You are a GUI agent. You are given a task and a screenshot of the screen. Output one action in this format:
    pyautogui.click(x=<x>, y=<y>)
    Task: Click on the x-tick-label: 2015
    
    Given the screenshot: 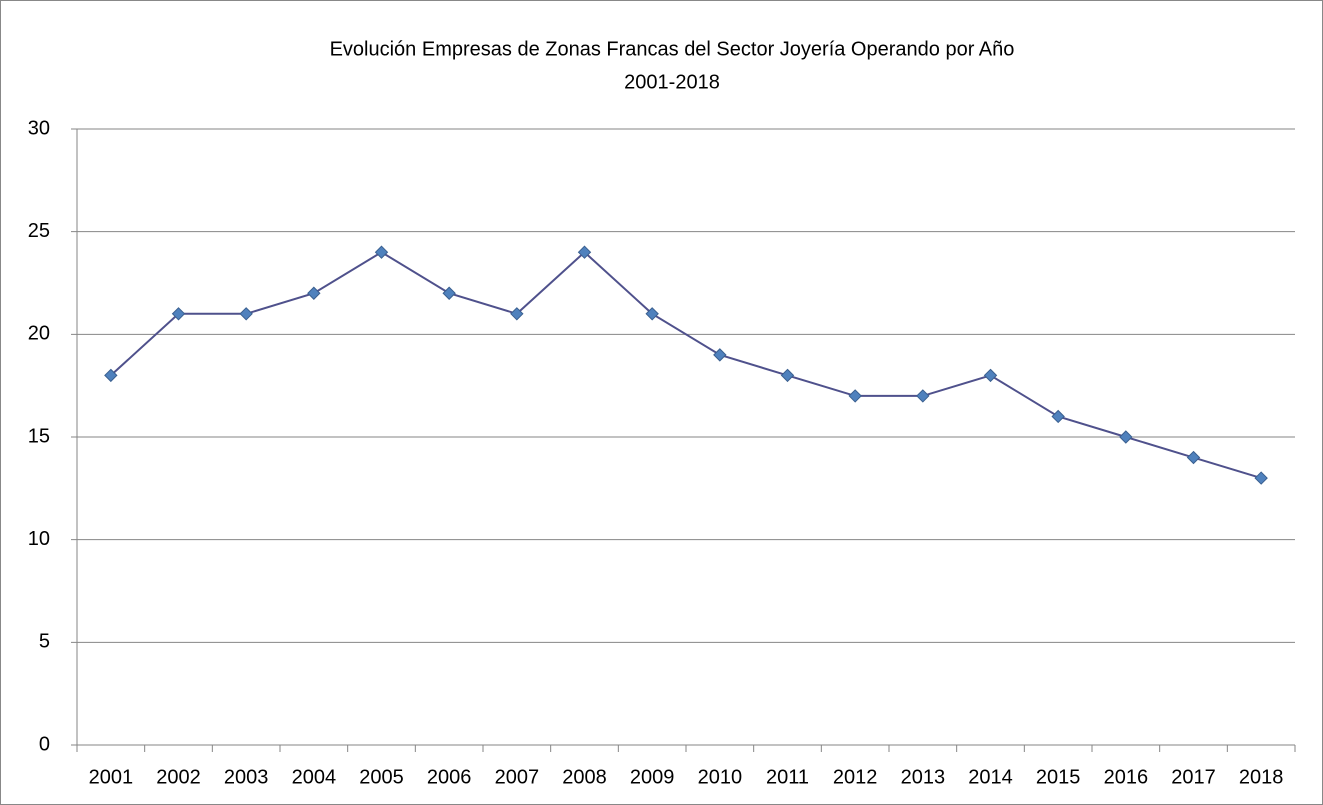 What is the action you would take?
    pyautogui.click(x=1058, y=777)
    